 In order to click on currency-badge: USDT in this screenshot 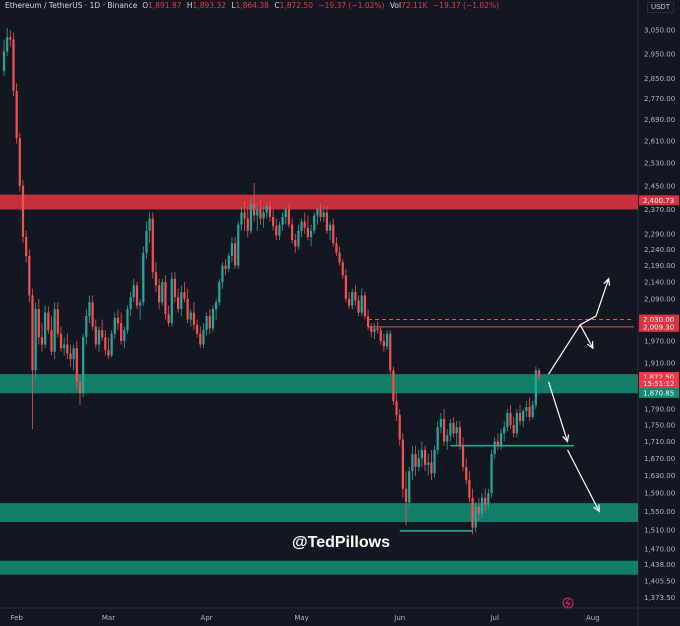, I will do `click(660, 7)`.